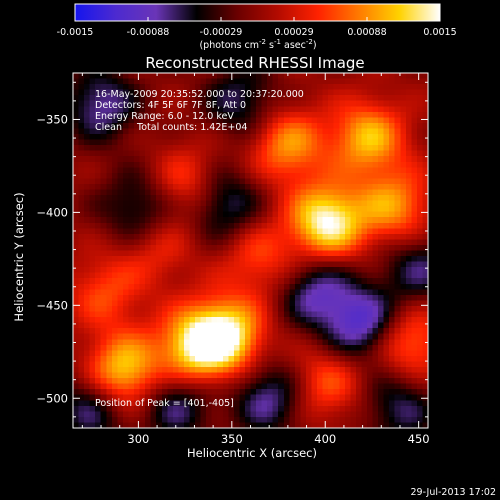 The width and height of the screenshot is (500, 500). What do you see at coordinates (138, 439) in the screenshot?
I see `x-tick-label: 300` at bounding box center [138, 439].